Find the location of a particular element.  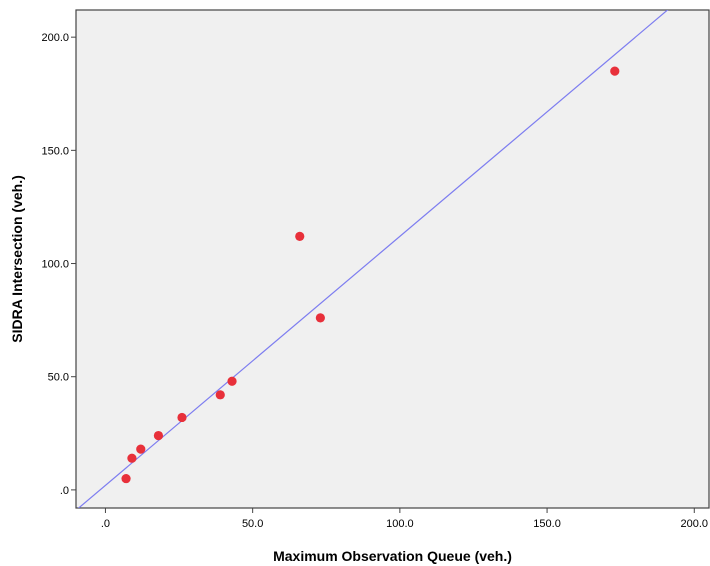

x-axis-title: Maximum Observation Queue (veh.) is located at coordinates (392, 556).